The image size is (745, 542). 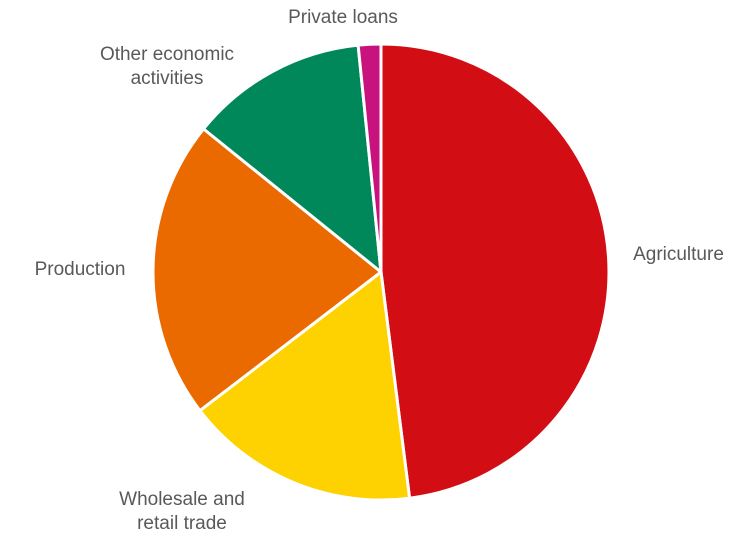 I want to click on slice-label-other-economic-activities: Other economic activities, so click(x=167, y=66).